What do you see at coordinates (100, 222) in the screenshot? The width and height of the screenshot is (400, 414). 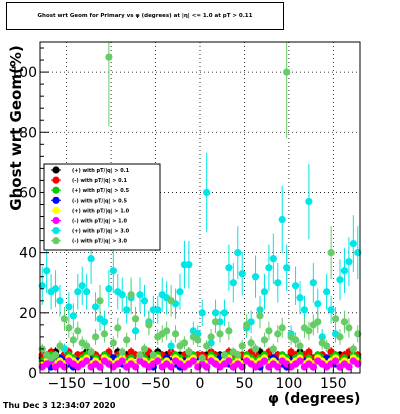 I see `legend-label: (-) with pT/|q| > 1.0` at bounding box center [100, 222].